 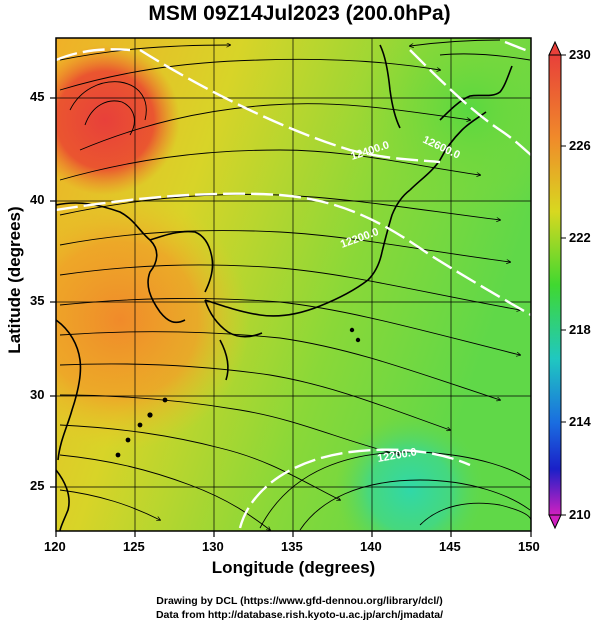 What do you see at coordinates (580, 145) in the screenshot?
I see `colorbar-tick-label: 226` at bounding box center [580, 145].